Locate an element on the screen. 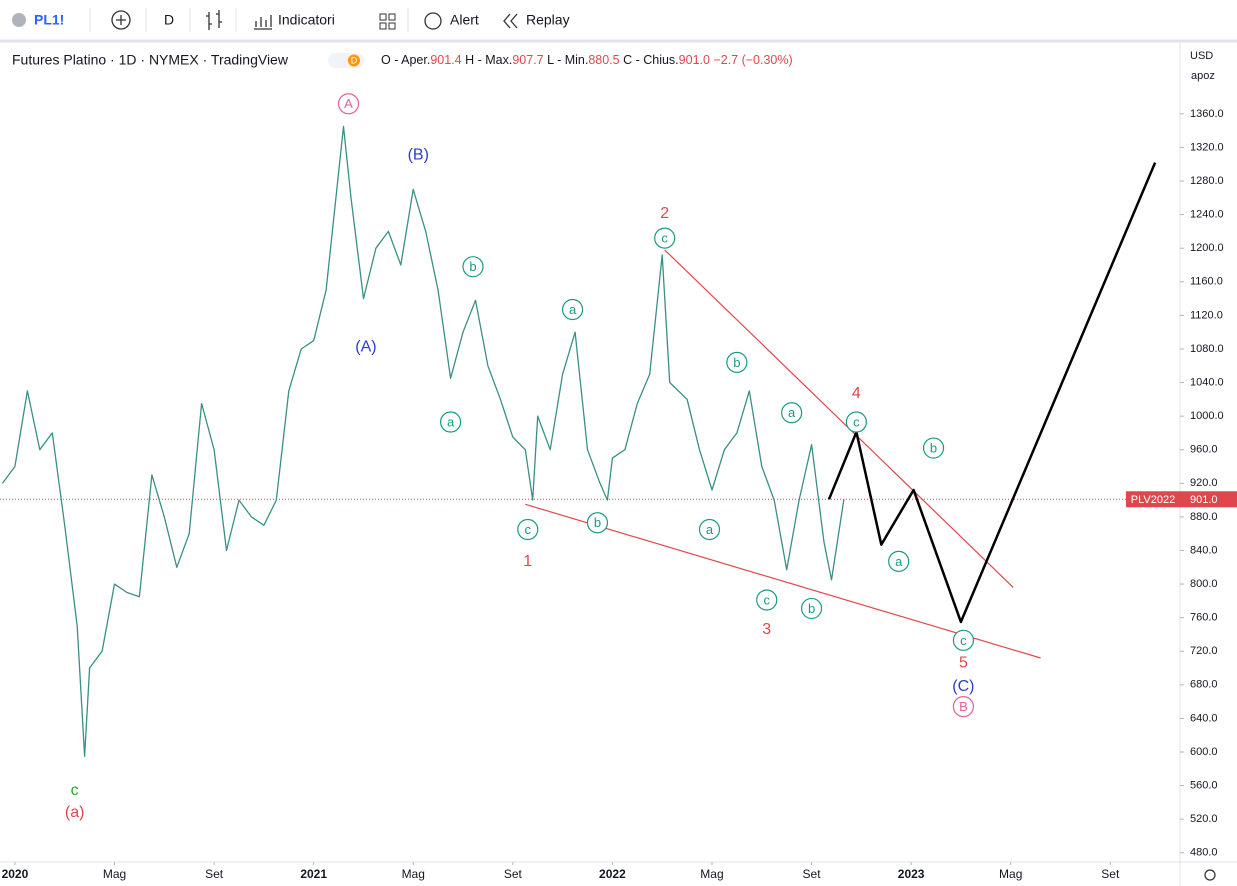 This screenshot has height=886, width=1237. wave-label: (C) is located at coordinates (963, 686).